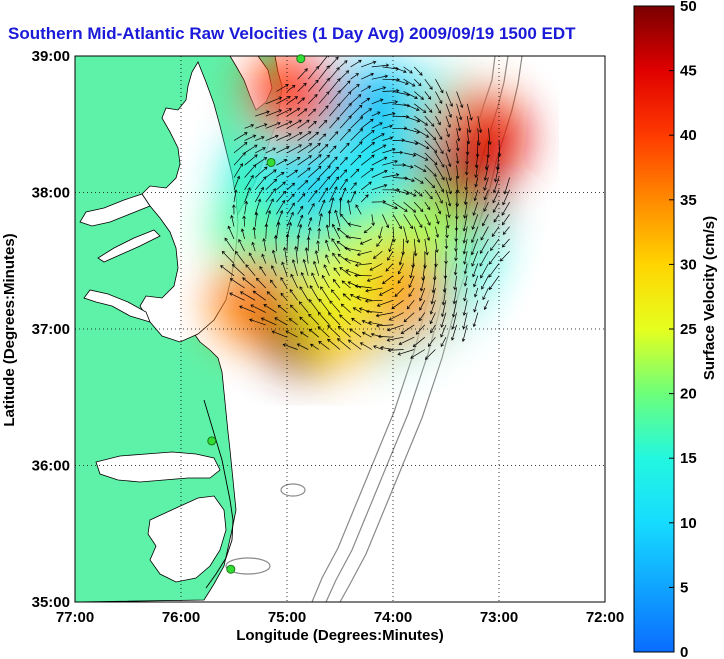 This screenshot has width=724, height=659. Describe the element at coordinates (117, 306) in the screenshot. I see `james-river` at that location.